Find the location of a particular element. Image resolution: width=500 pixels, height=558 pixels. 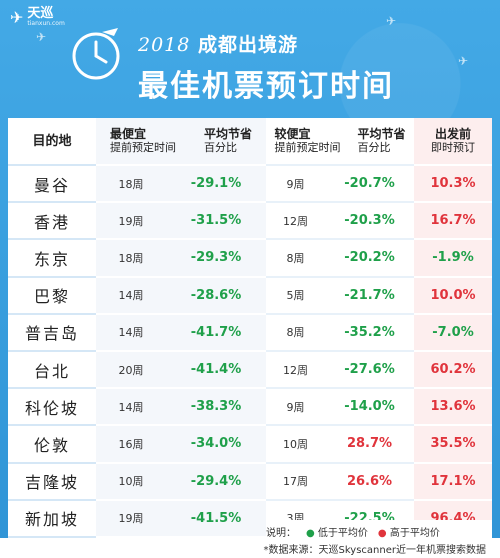

header-save-title: 平均节省 is located at coordinates (227, 134).